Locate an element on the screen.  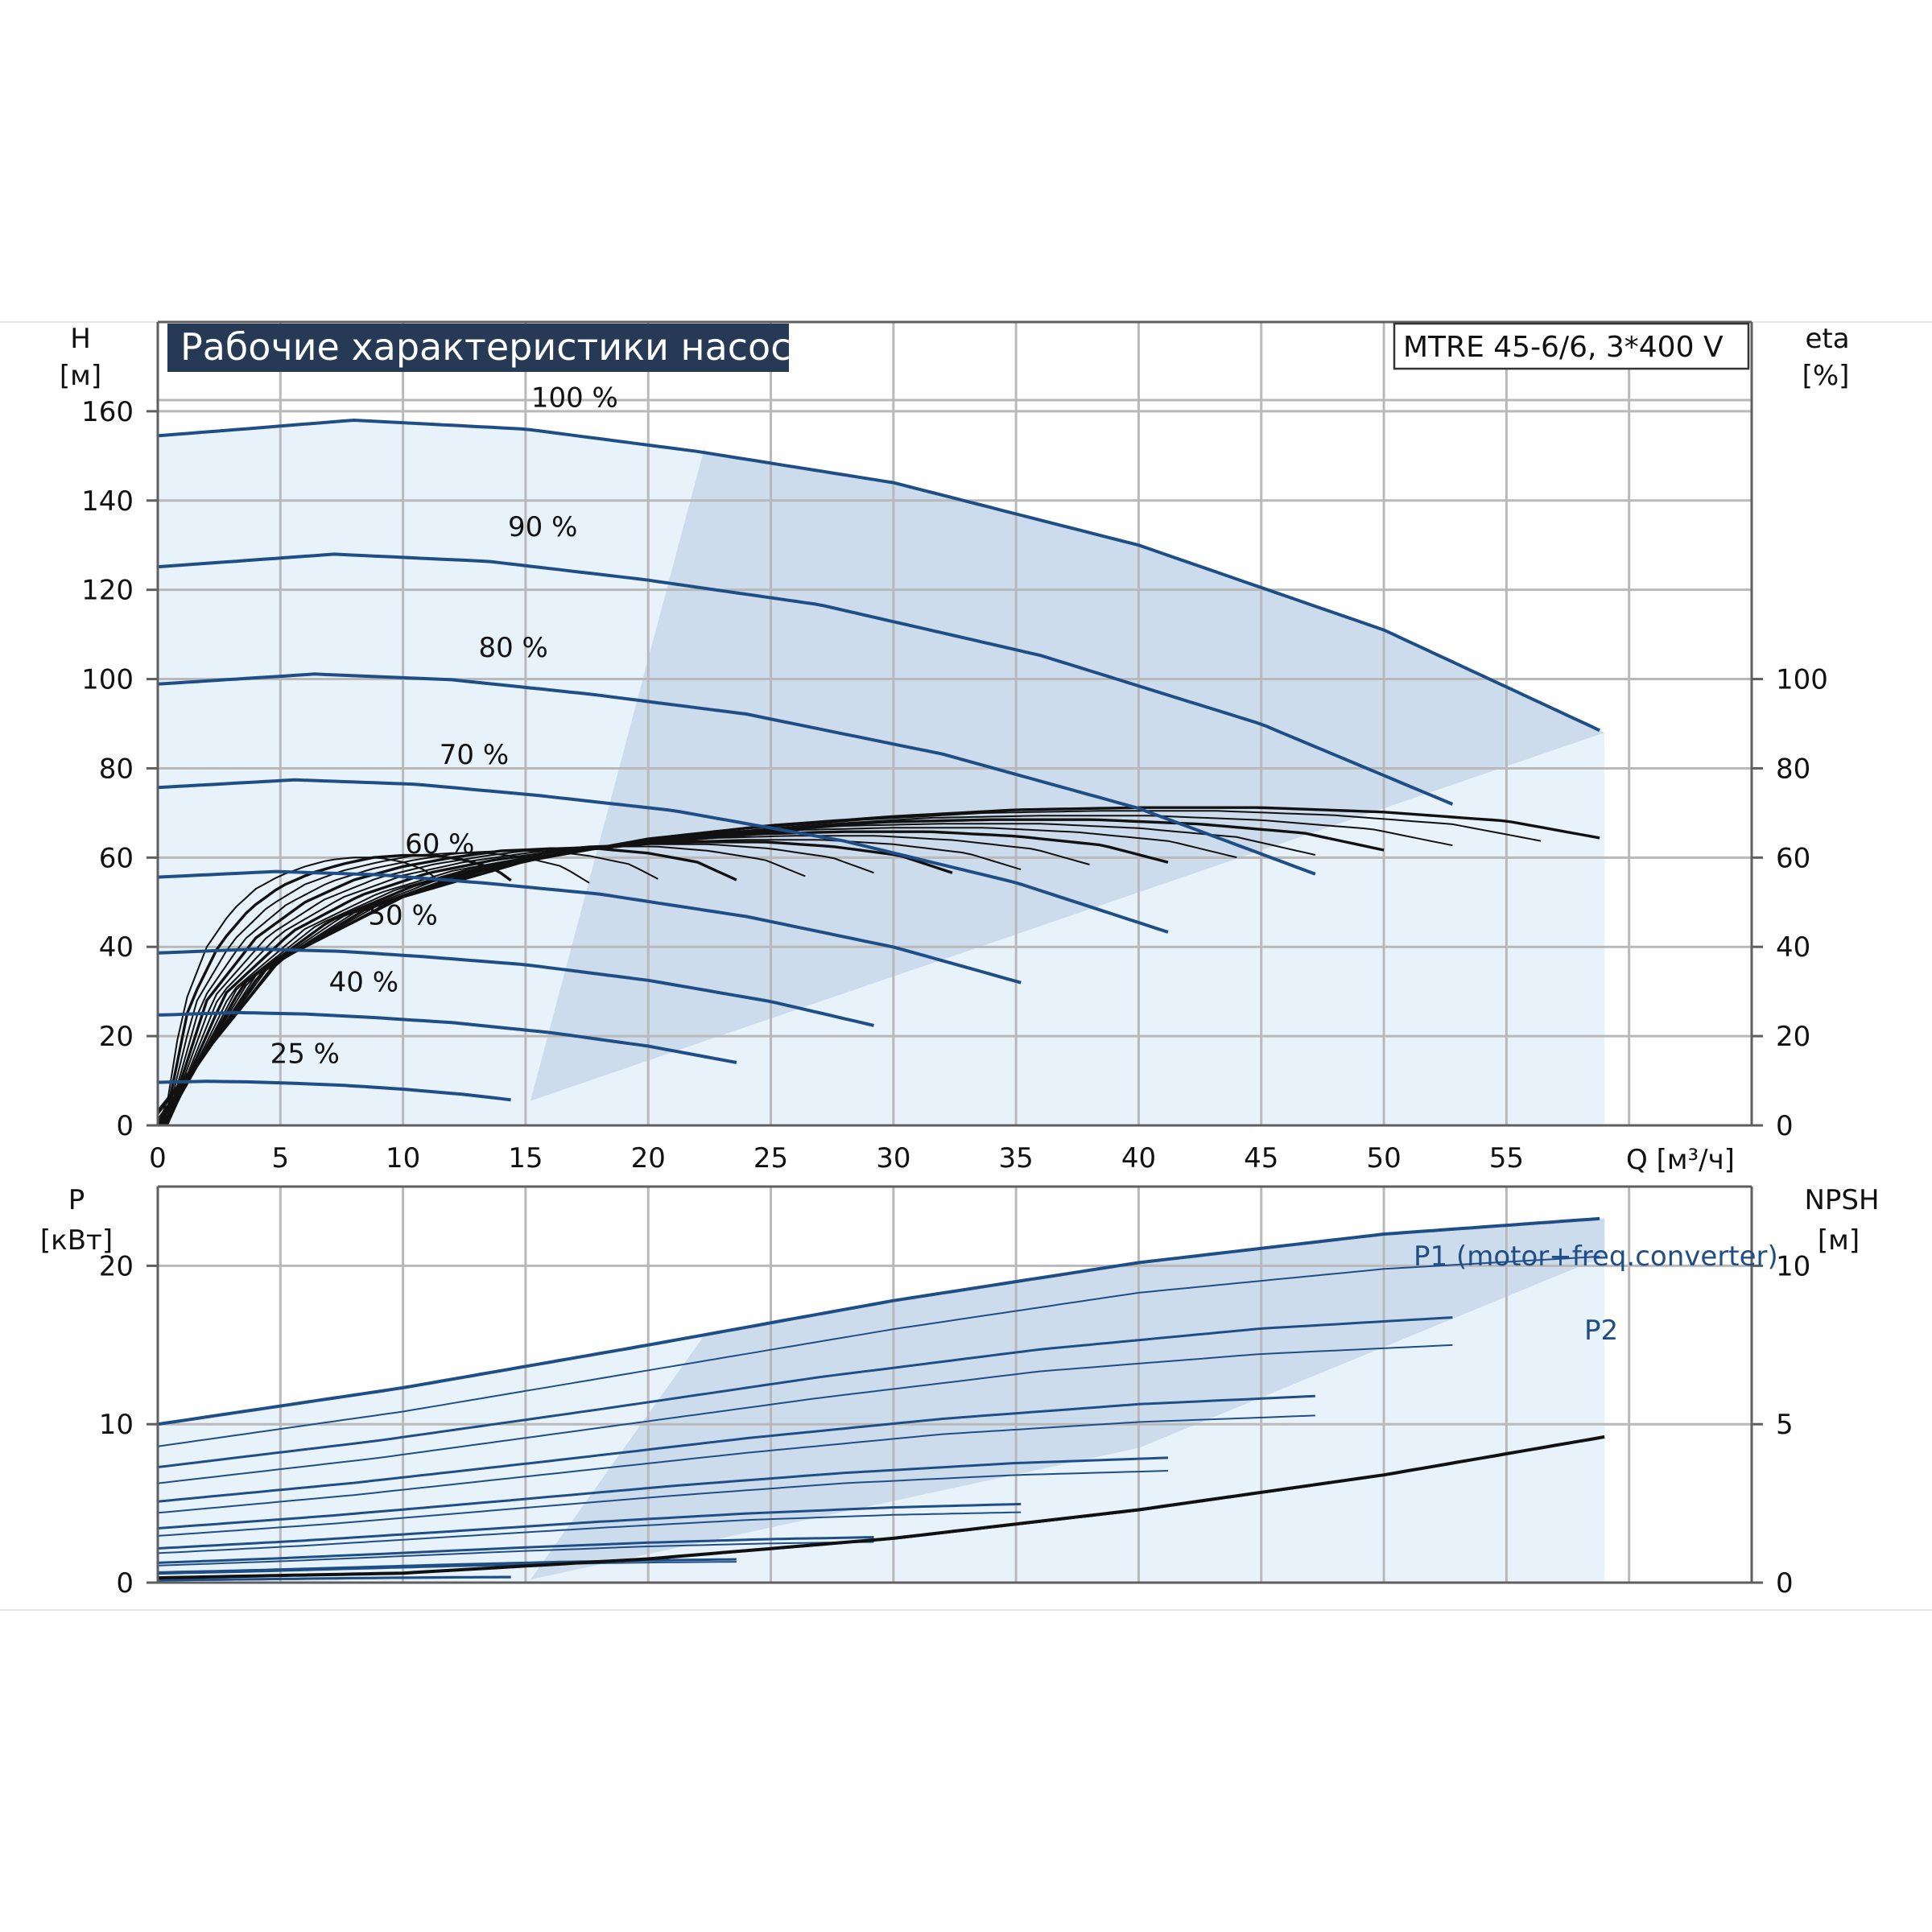
x-tick-label: 35 is located at coordinates (1016, 1158).